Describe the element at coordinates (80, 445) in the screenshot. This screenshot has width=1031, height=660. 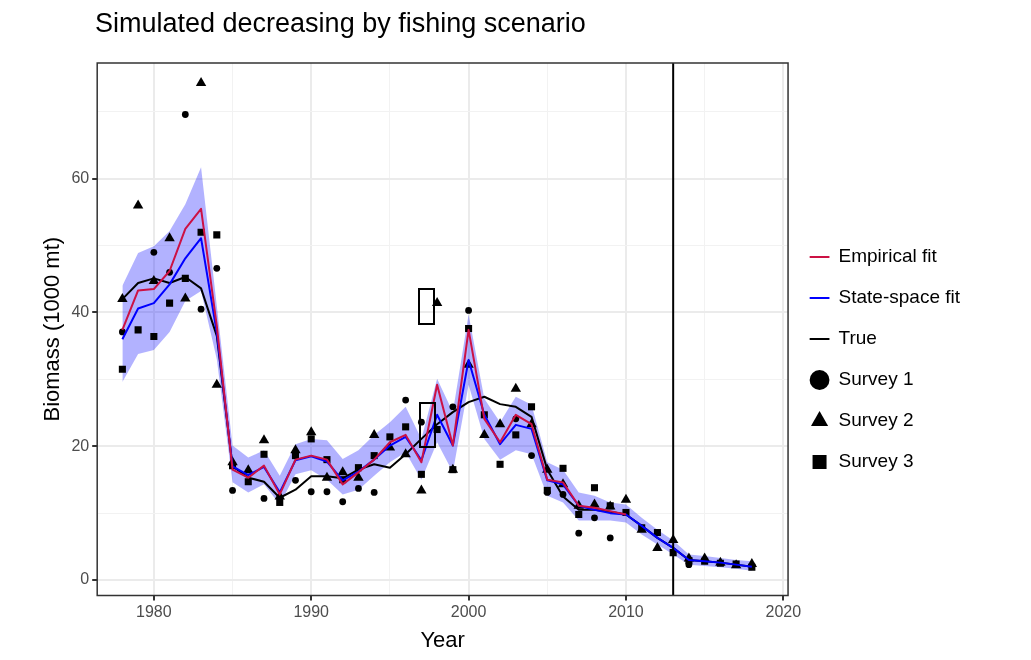
I see `y-tick-label: 20` at that location.